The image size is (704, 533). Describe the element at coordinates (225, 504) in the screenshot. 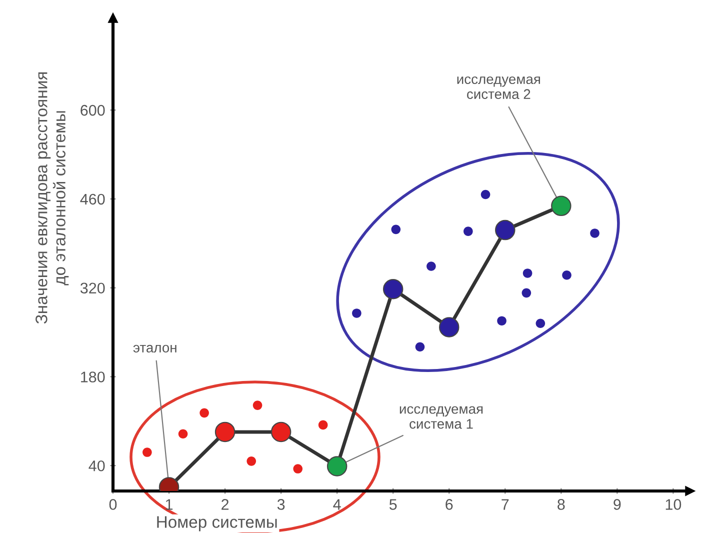

I see `x-tick-label: 2` at that location.